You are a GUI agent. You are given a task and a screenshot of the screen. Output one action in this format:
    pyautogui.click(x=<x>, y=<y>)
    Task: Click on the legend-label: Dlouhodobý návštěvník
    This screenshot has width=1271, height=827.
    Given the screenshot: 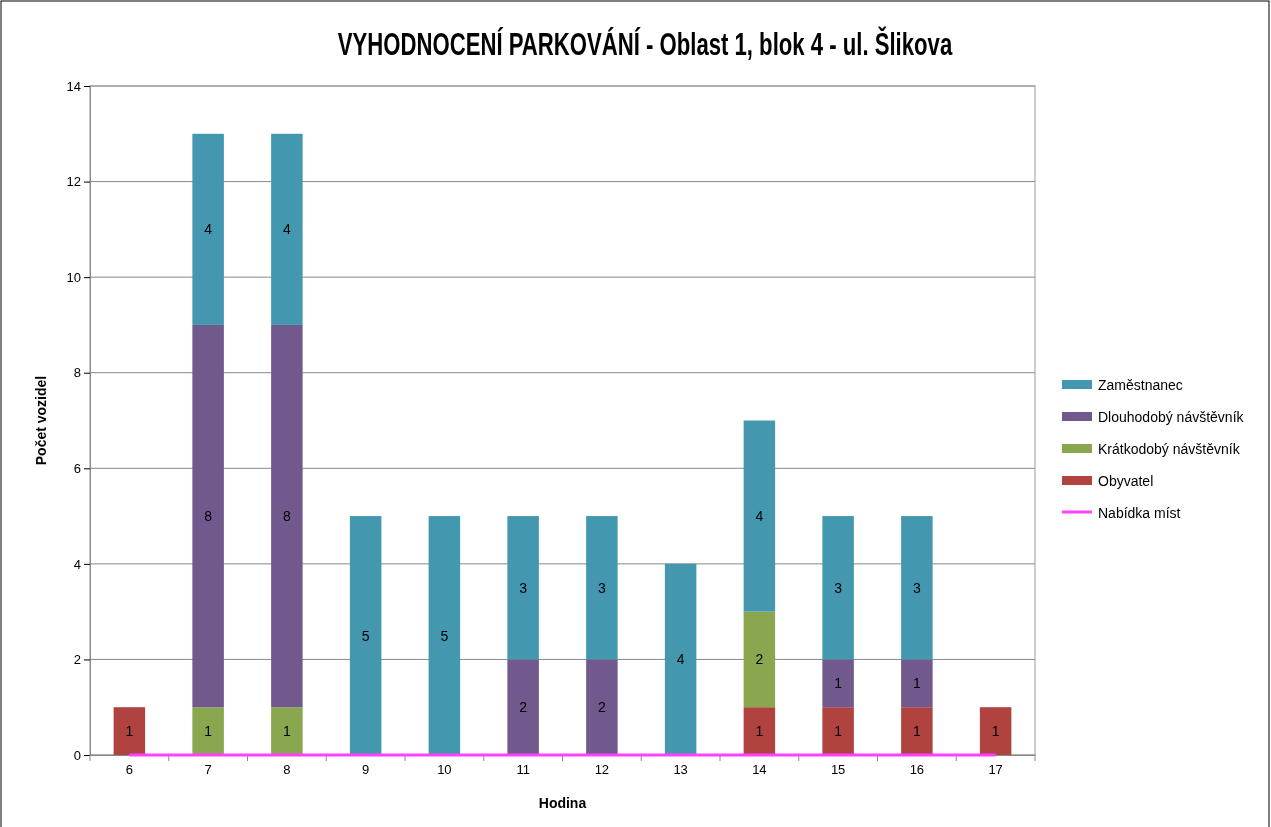 What is the action you would take?
    pyautogui.click(x=1171, y=417)
    